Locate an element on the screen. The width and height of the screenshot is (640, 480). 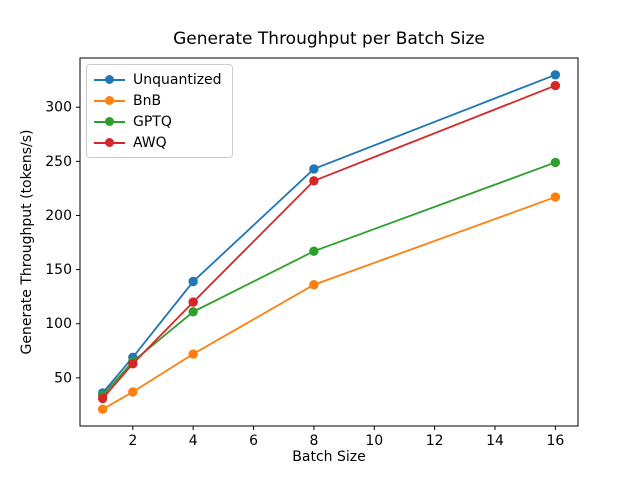
y-tick-label: 50 is located at coordinates (63, 378).